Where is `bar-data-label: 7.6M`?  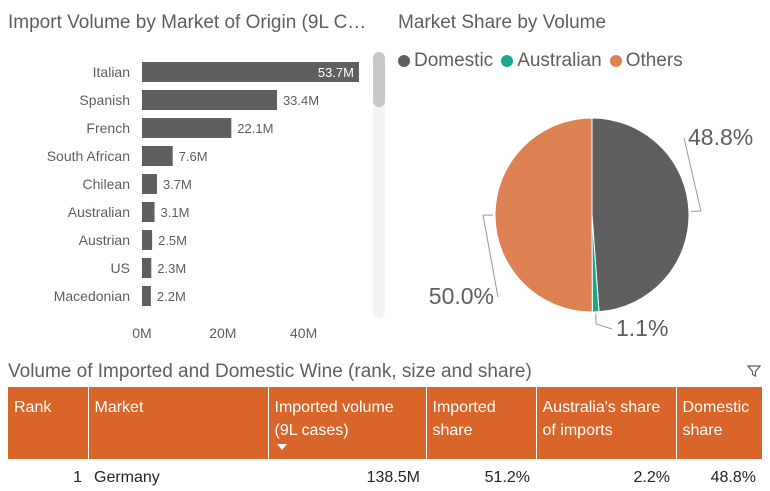 bar-data-label: 7.6M is located at coordinates (193, 156).